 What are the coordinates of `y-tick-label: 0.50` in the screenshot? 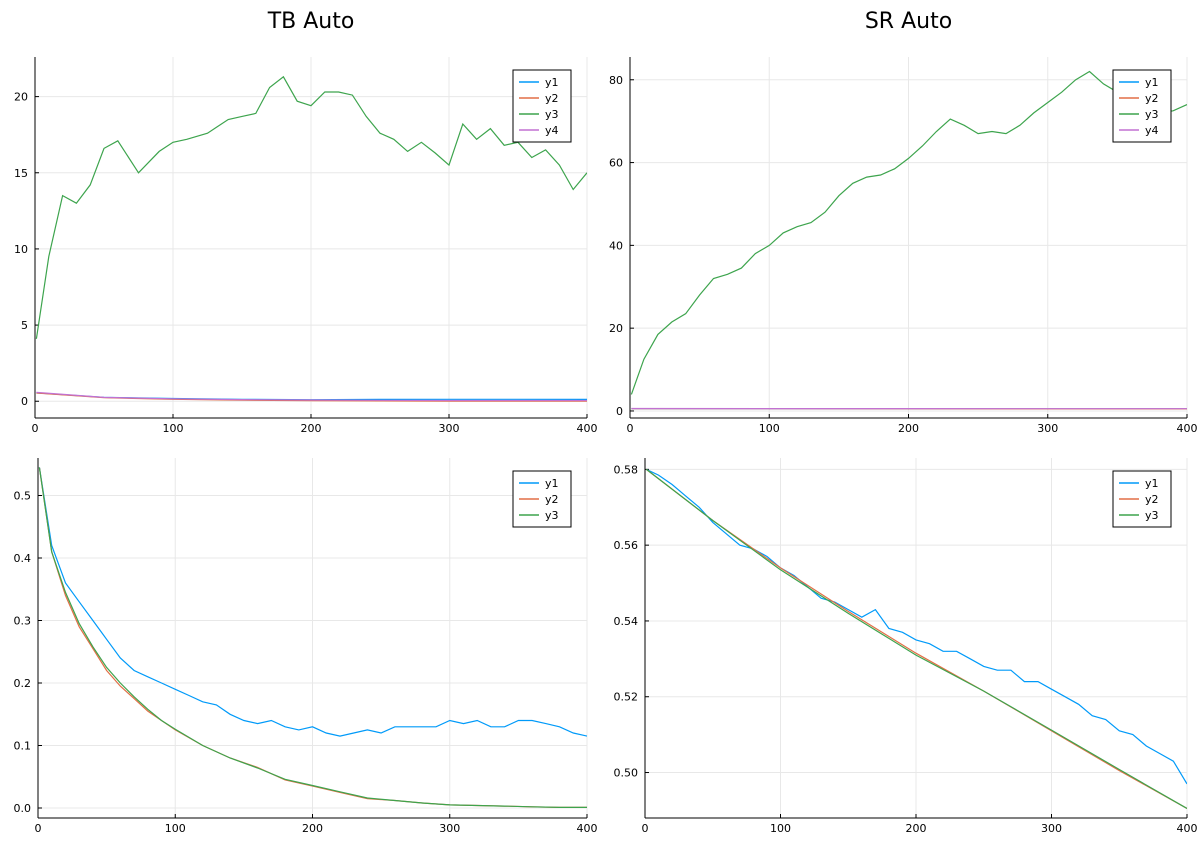 It's located at (626, 773).